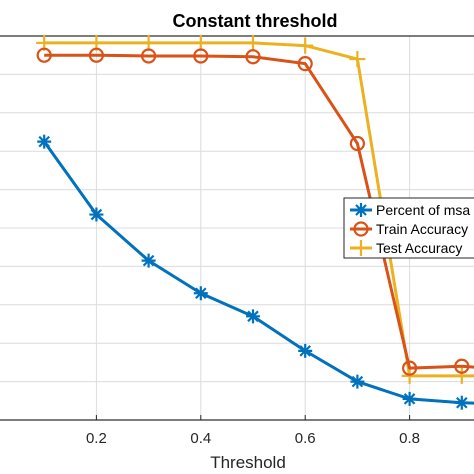  Describe the element at coordinates (305, 438) in the screenshot. I see `x-tick-label: 0.6` at that location.